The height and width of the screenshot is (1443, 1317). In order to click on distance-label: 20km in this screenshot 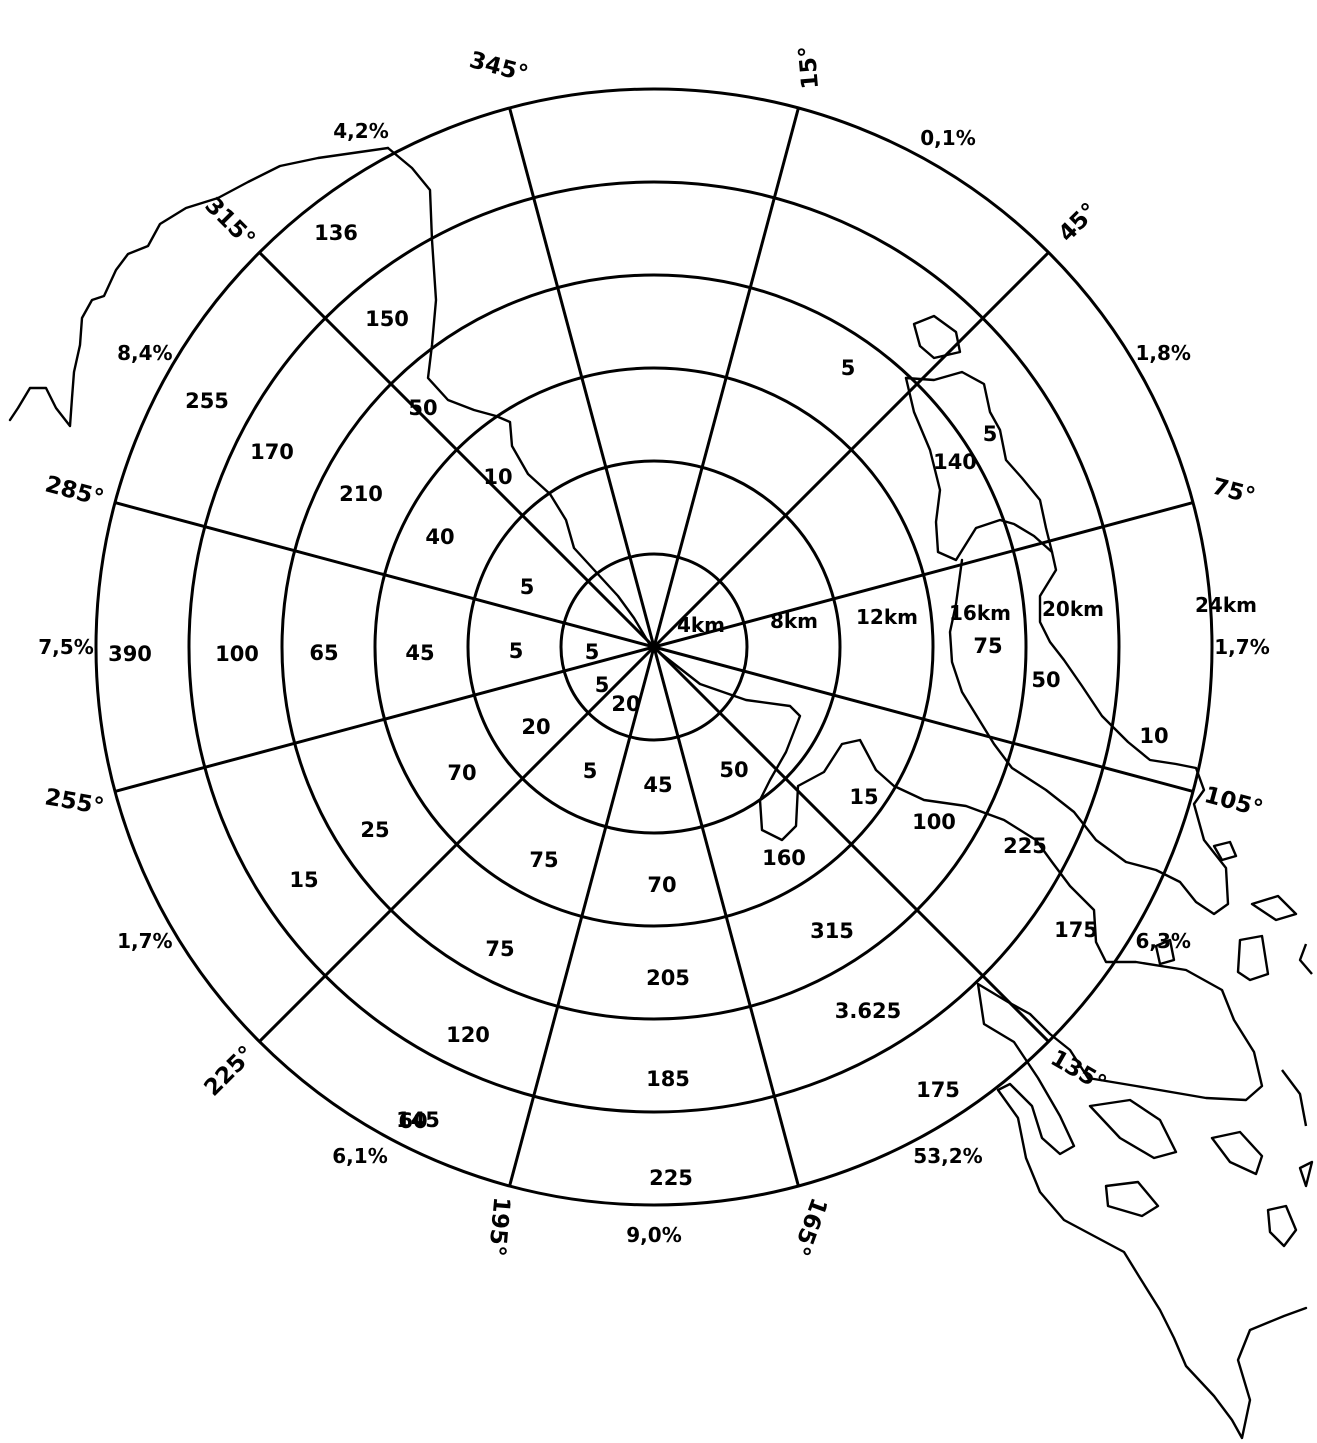, I will do `click(1073, 609)`.